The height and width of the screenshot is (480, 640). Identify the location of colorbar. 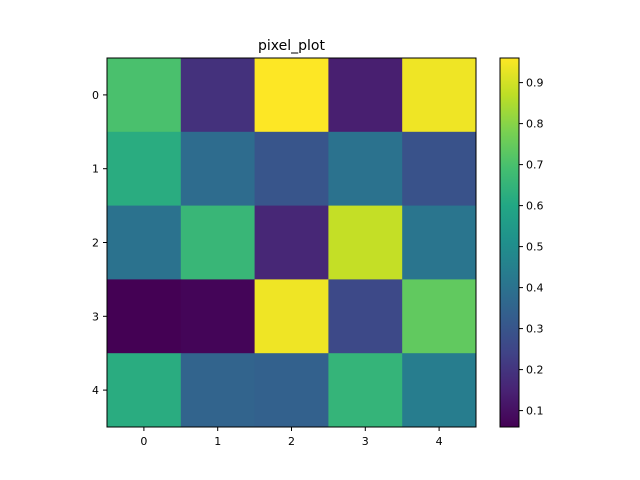
(509, 242).